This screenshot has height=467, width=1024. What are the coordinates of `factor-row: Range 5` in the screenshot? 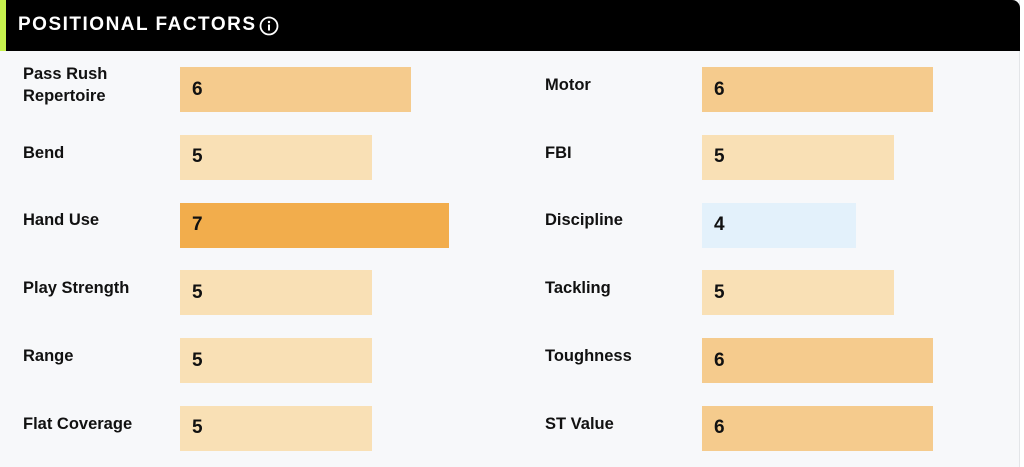 It's located at (250, 356).